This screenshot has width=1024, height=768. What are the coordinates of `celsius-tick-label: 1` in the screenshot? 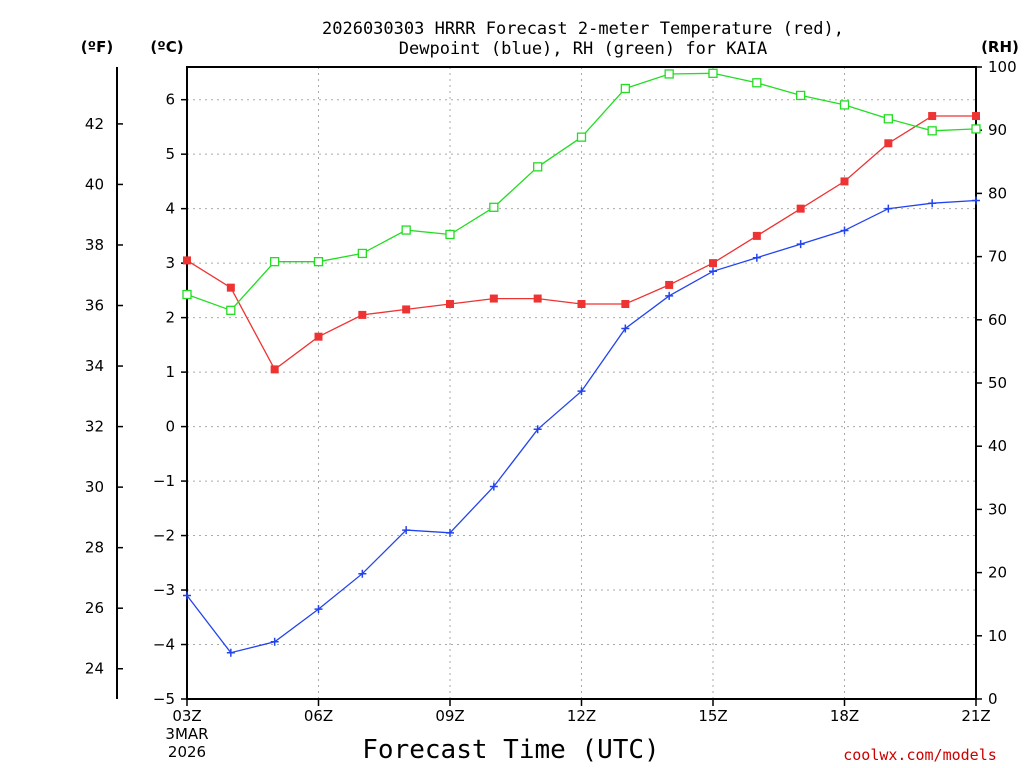 It's located at (170, 372).